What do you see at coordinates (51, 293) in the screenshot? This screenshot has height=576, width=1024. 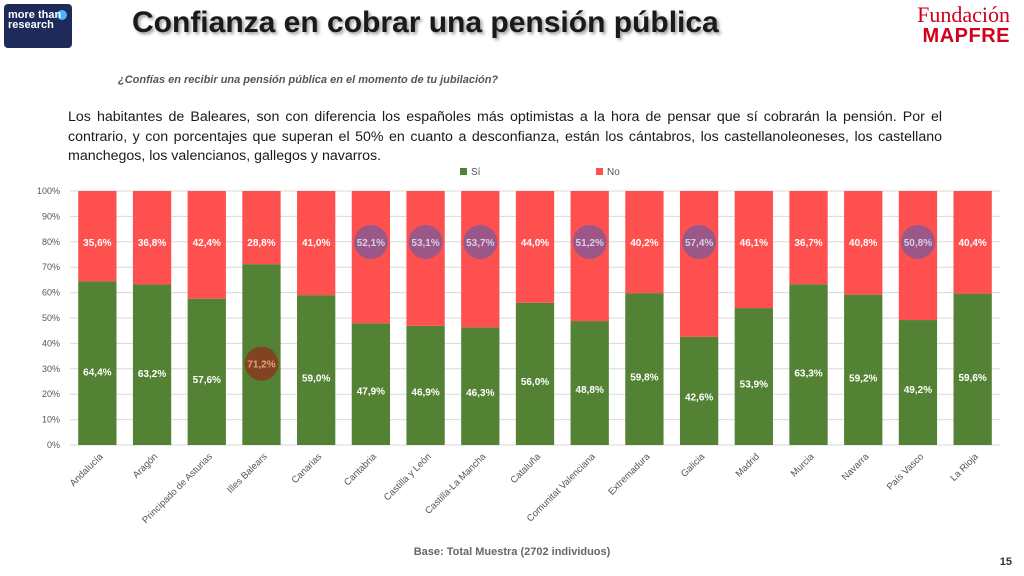 I see `y-tick-label: 60%` at bounding box center [51, 293].